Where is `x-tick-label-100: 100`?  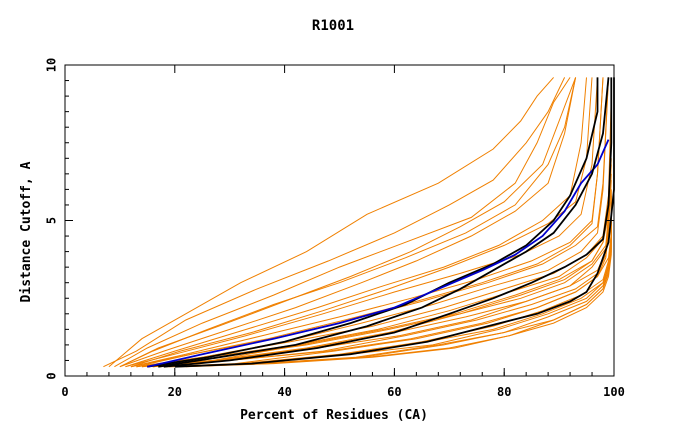
x-tick-label-100: 100 is located at coordinates (614, 392).